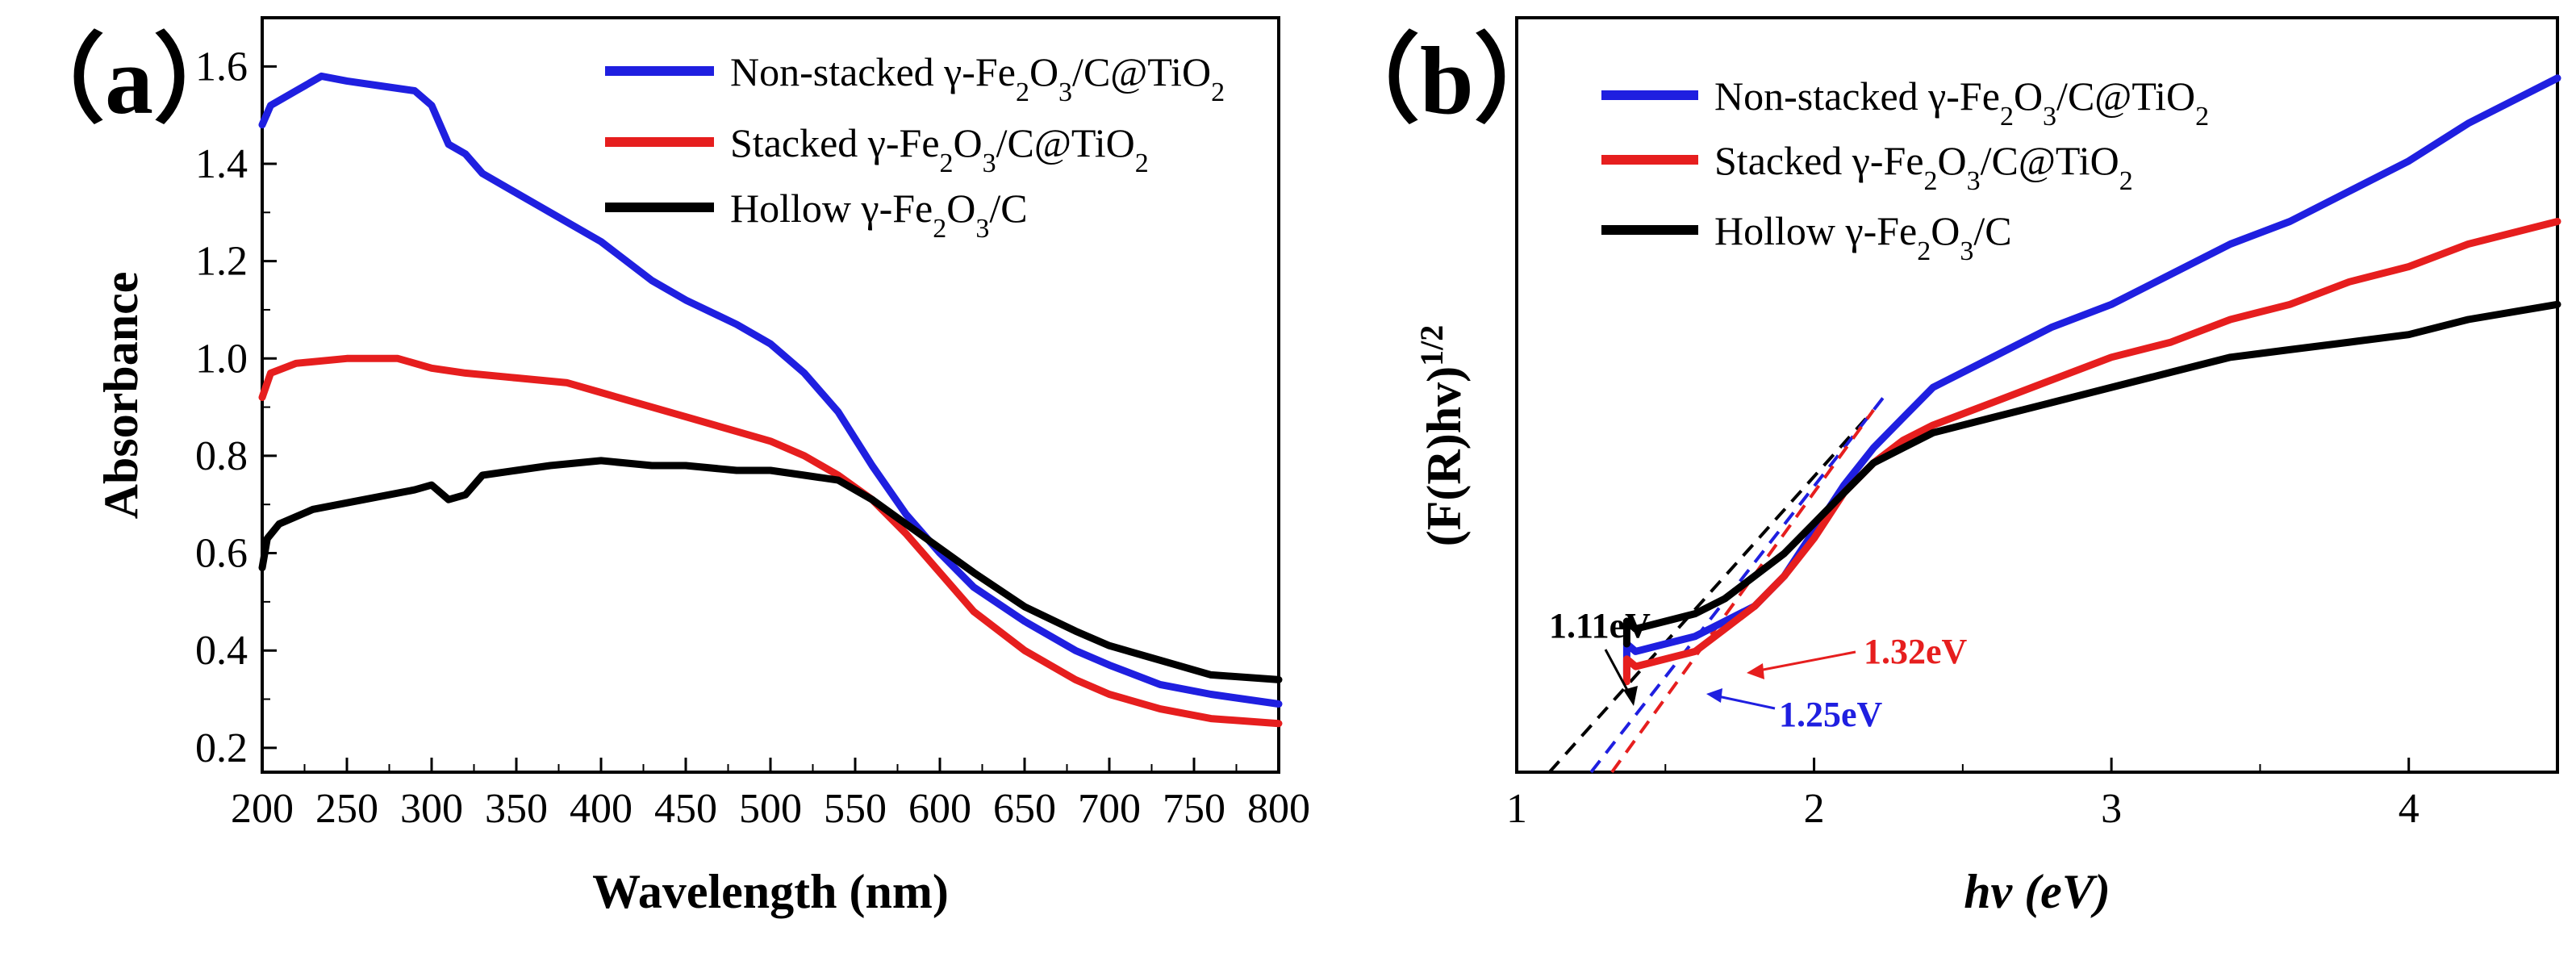 Image resolution: width=2576 pixels, height=965 pixels. Describe the element at coordinates (1961, 102) in the screenshot. I see `panel-b-legend-label-1: Non-stacked γ-Fe2O3/C@TiO2` at that location.